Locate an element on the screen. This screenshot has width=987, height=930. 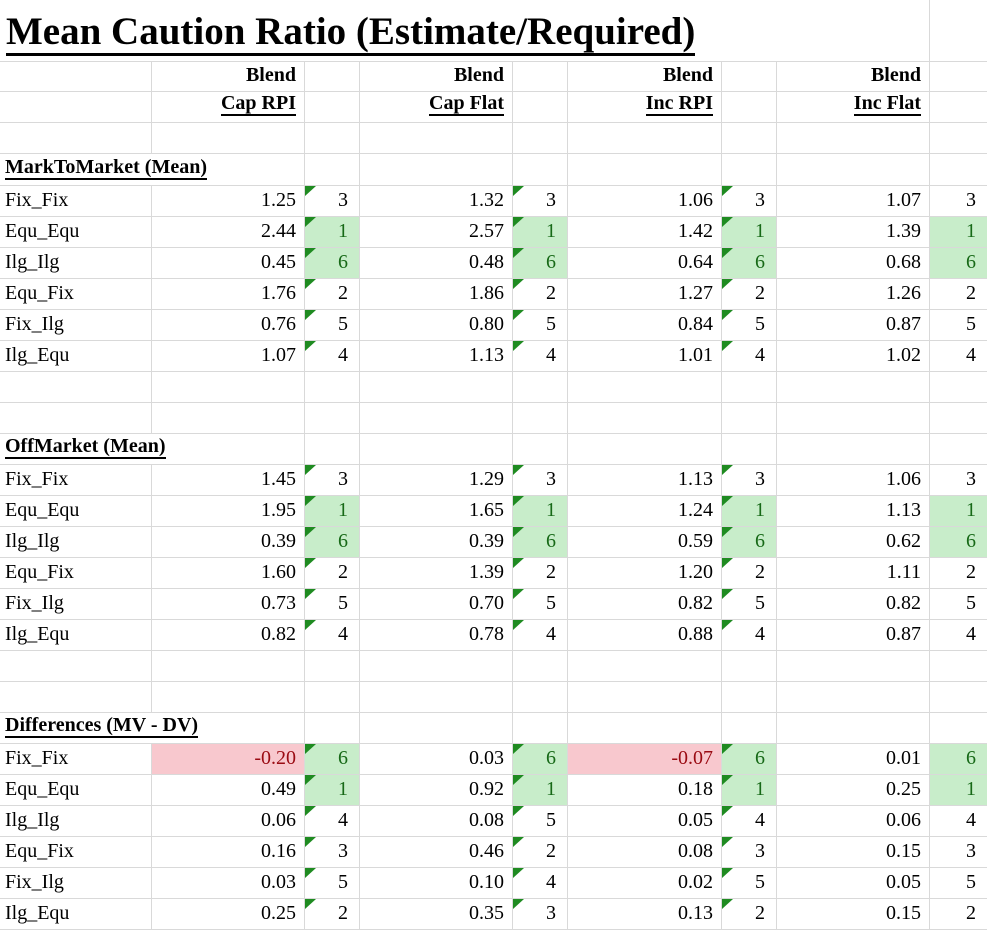
value-cell: 0.01 is located at coordinates (853, 759).